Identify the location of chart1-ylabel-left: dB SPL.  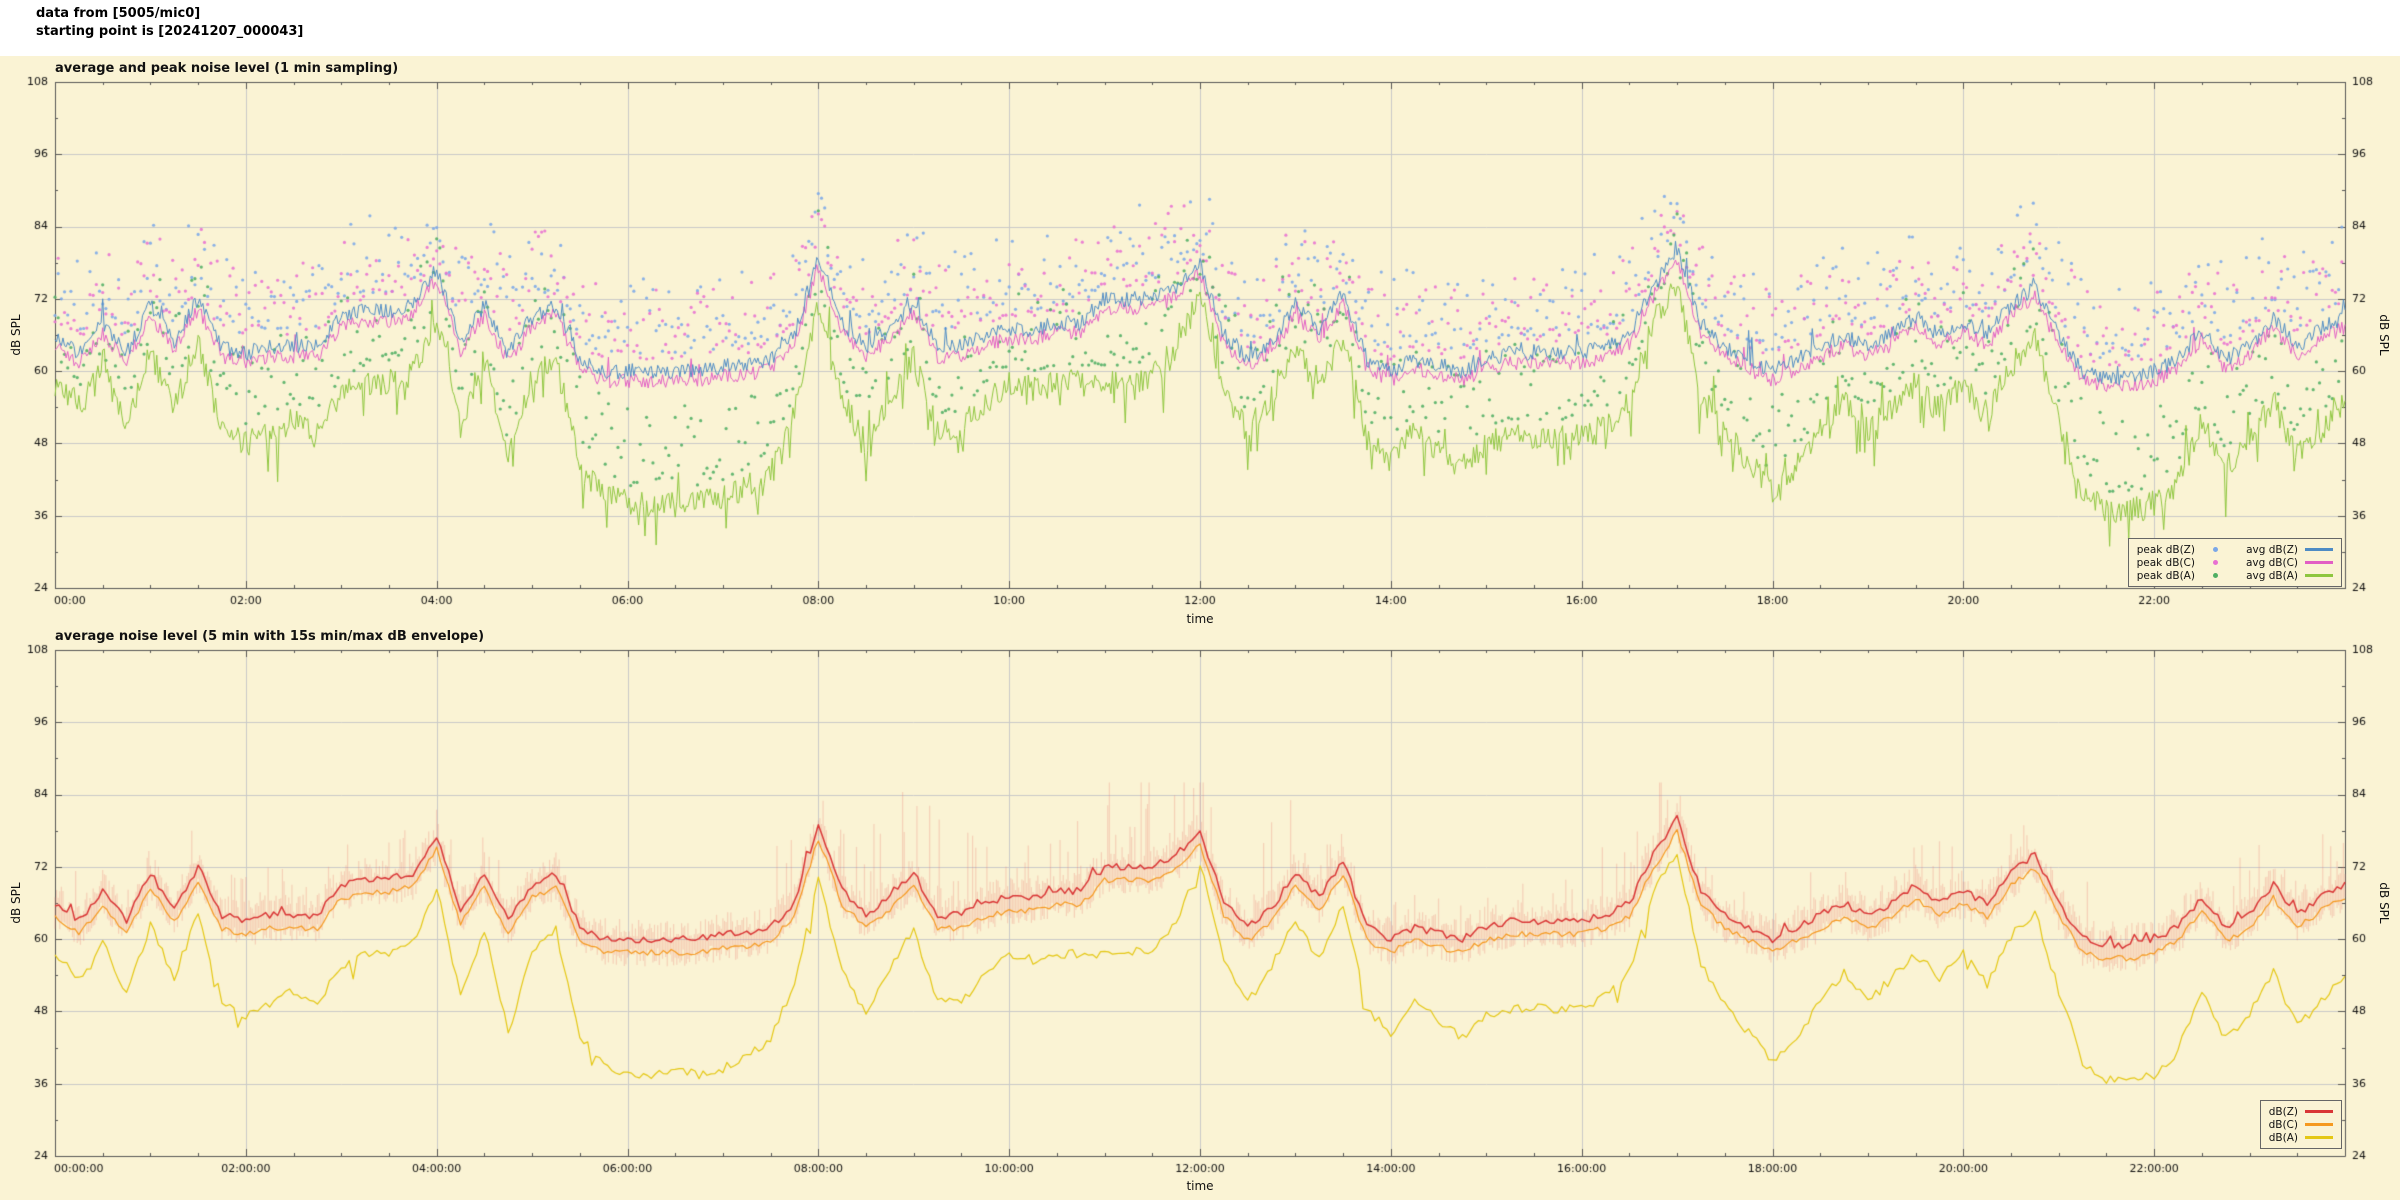
(16, 335).